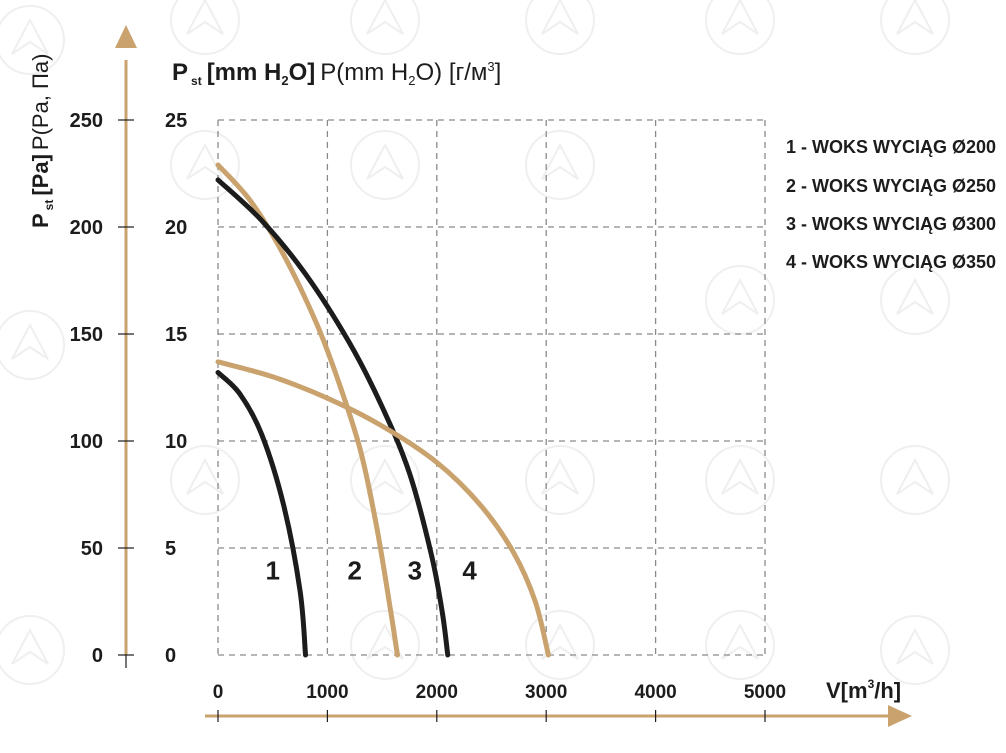 This screenshot has width=1006, height=753. I want to click on y-tick-label-pa: 100, so click(86, 442).